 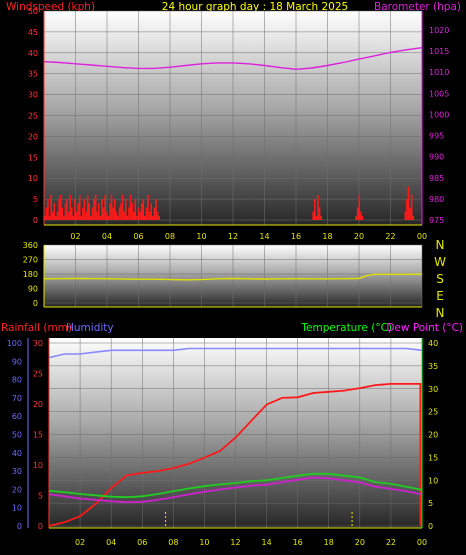 I want to click on baro-tick-label: 1015, so click(x=439, y=51).